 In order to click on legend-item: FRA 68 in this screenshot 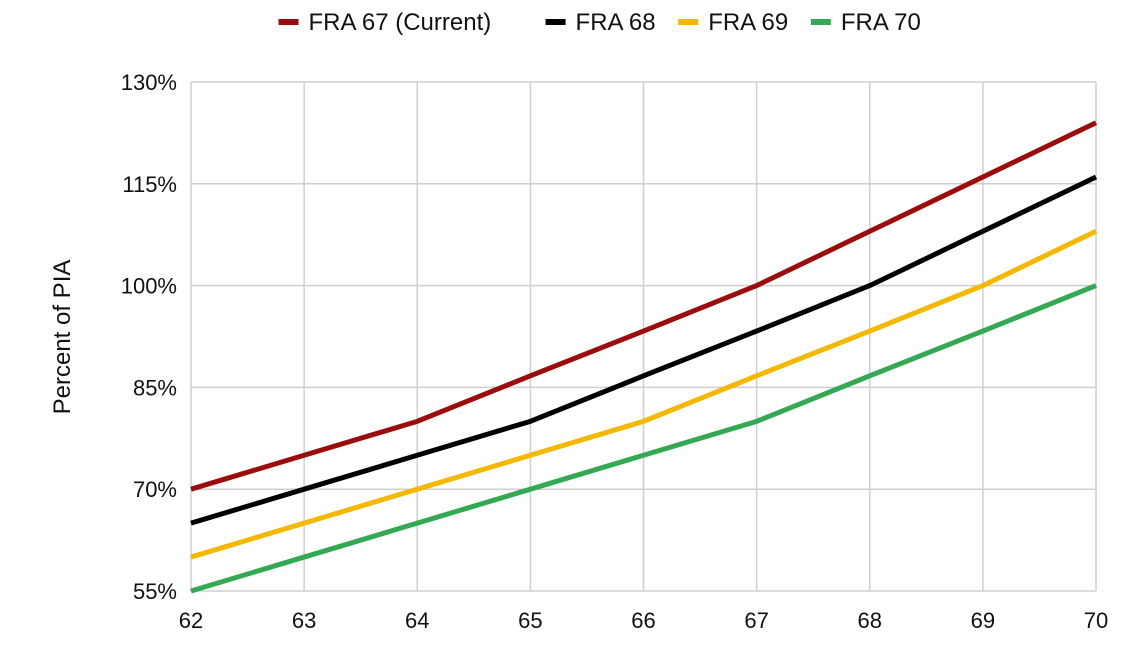, I will do `click(600, 22)`.